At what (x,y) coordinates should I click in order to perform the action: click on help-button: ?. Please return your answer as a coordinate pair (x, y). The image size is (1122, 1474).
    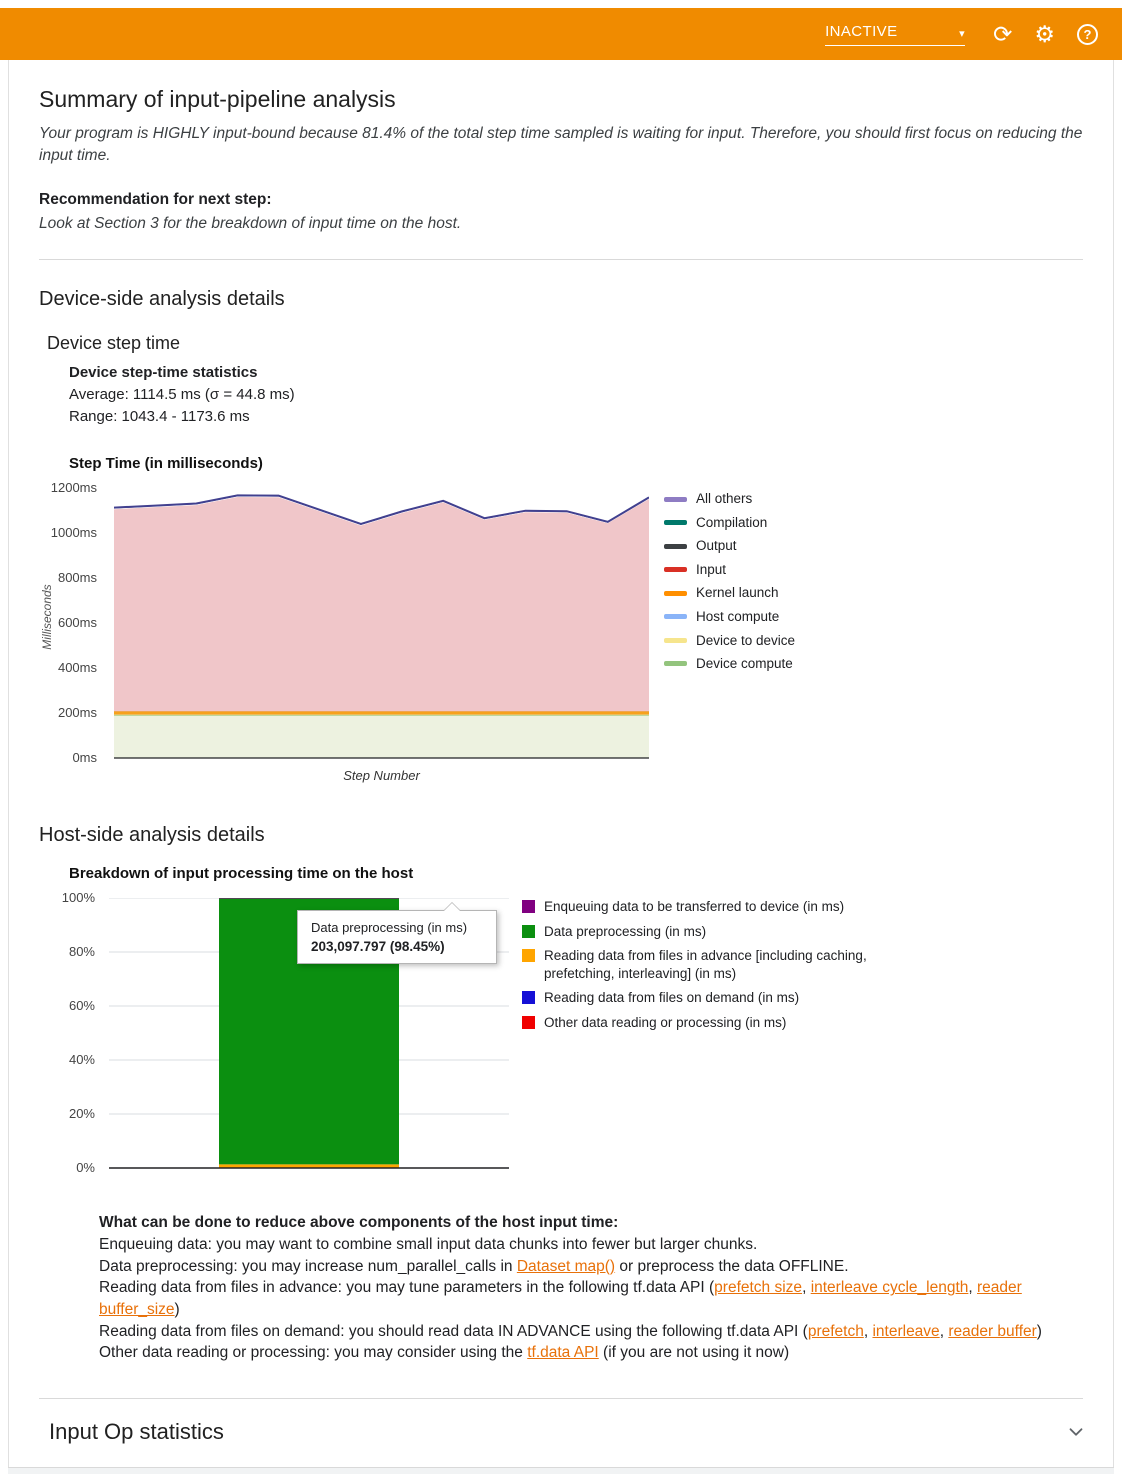
    Looking at the image, I should click on (1087, 34).